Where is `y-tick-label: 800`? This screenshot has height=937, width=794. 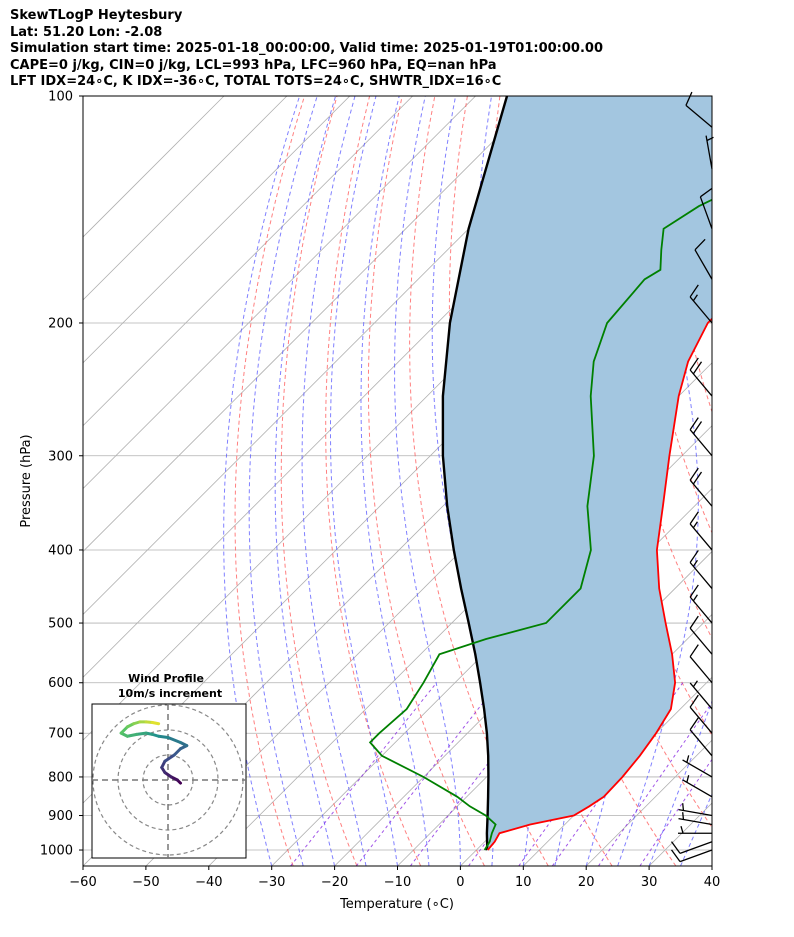
y-tick-label: 800 is located at coordinates (60, 777).